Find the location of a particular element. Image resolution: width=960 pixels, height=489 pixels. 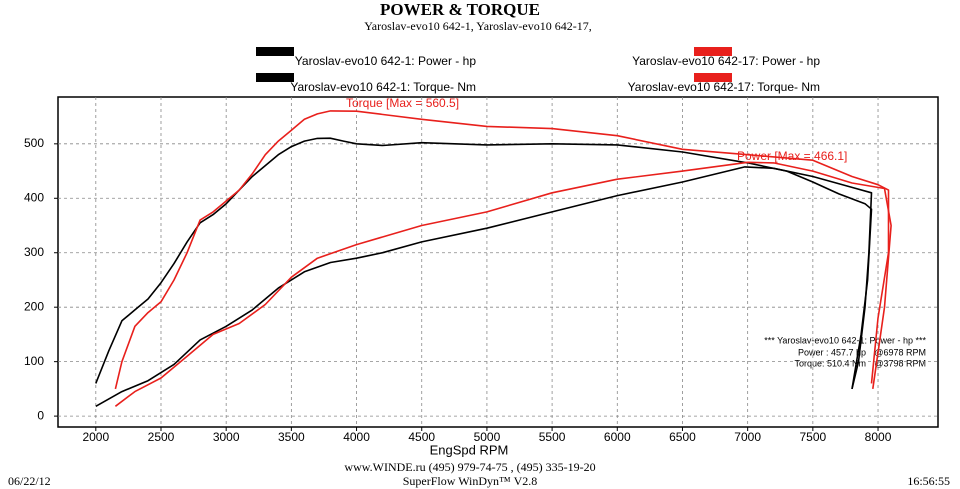

annotation: Torque [Max = 560.5] is located at coordinates (402, 103).